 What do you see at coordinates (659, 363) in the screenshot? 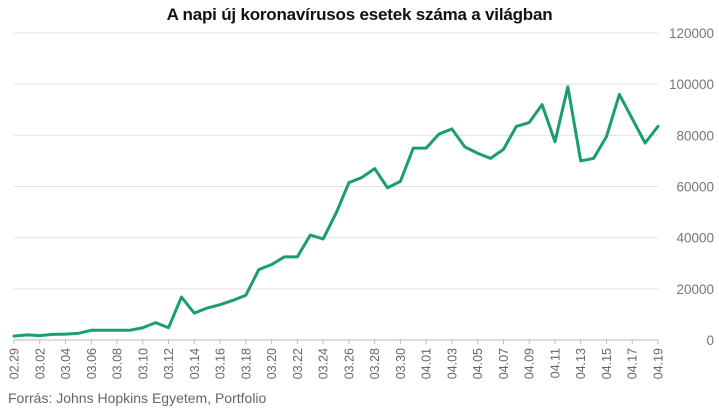
I see `x-tick-label: 04.19` at bounding box center [659, 363].